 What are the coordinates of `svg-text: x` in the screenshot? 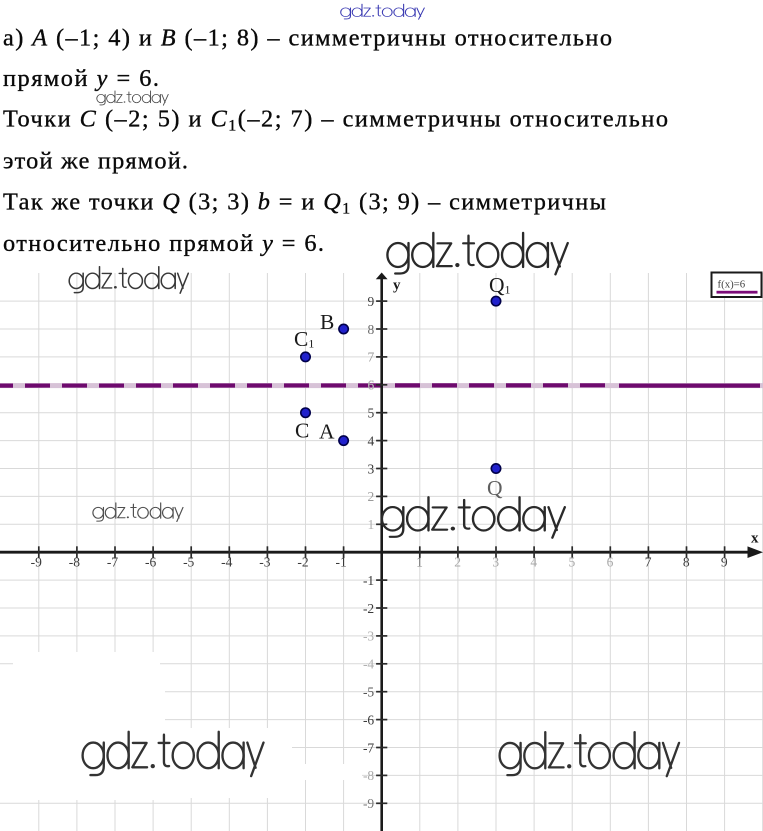 It's located at (755, 539).